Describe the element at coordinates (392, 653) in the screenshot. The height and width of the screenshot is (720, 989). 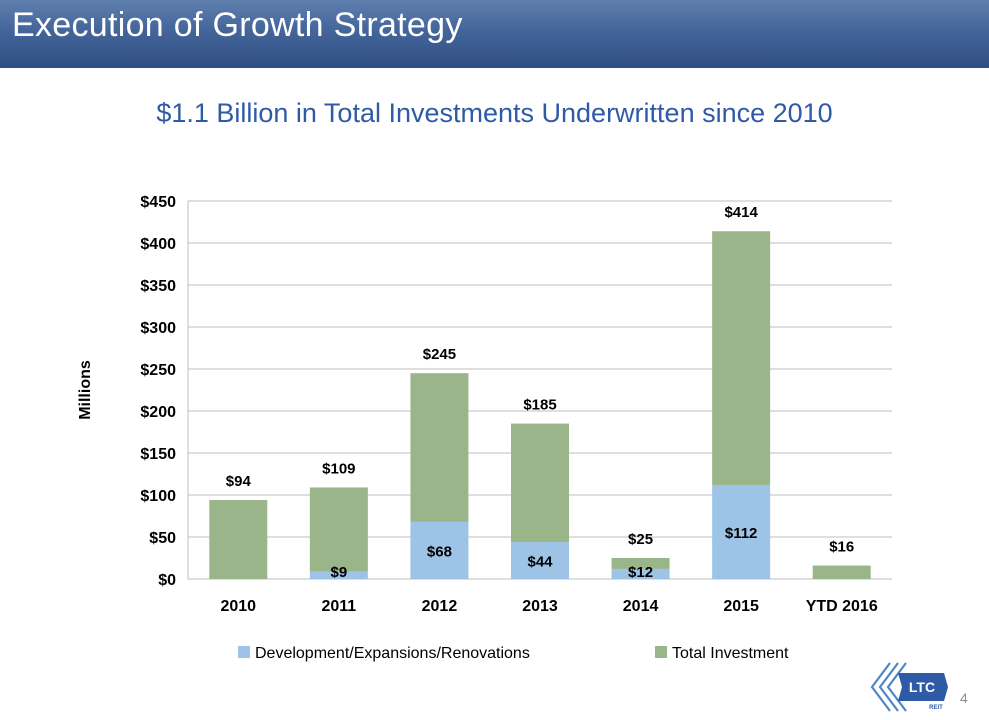
I see `legend-label: Development/Expansions/Renovations` at that location.